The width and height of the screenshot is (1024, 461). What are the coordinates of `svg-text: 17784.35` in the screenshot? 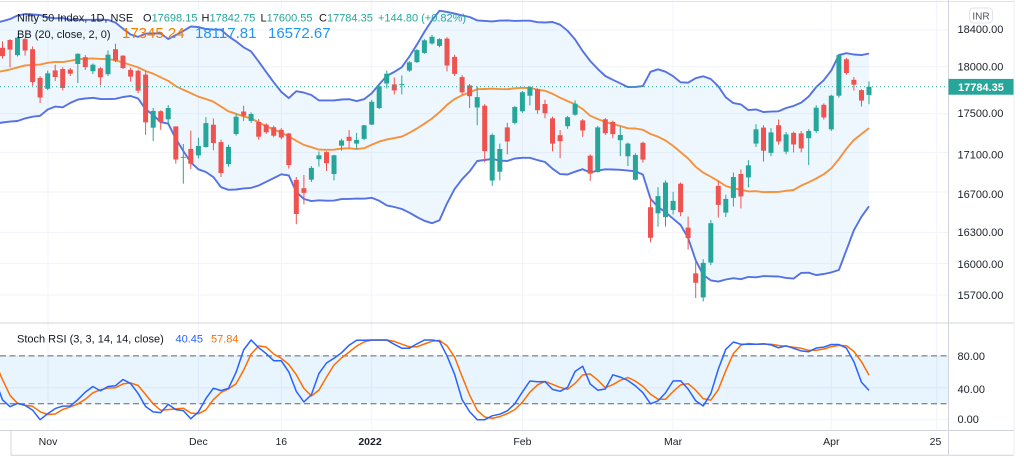 It's located at (981, 88).